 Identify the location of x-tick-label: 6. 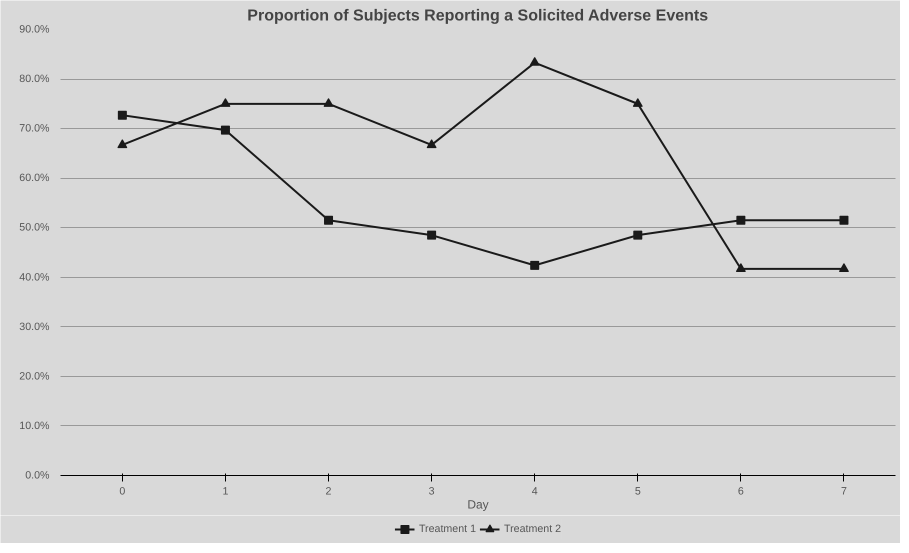
(741, 492).